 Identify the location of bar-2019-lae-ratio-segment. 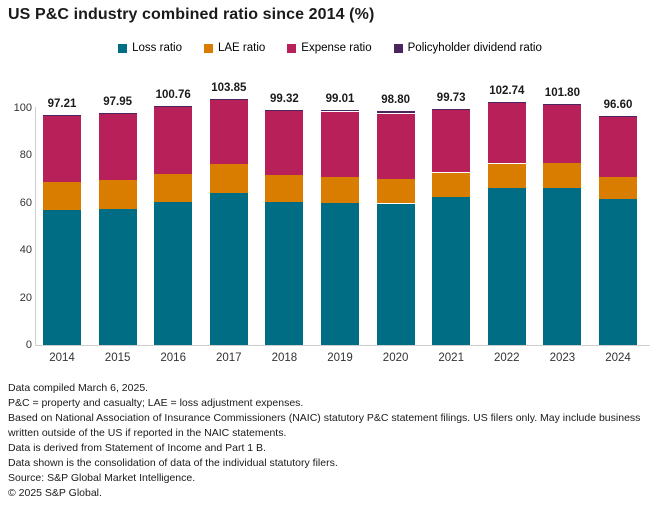
(340, 190).